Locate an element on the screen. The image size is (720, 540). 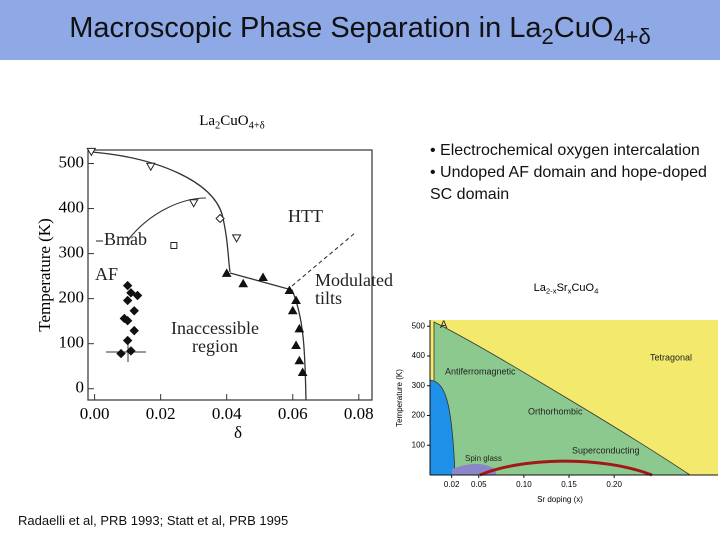
region-label: Antiferromagnetic is located at coordinates (480, 371).